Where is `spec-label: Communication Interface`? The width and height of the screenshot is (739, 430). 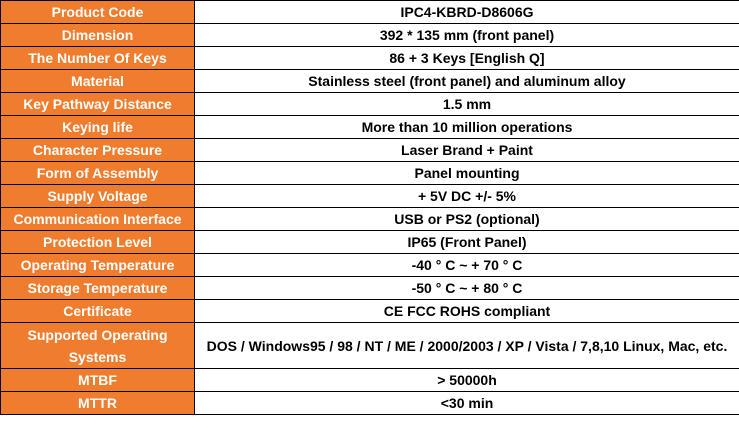
spec-label: Communication Interface is located at coordinates (97, 219).